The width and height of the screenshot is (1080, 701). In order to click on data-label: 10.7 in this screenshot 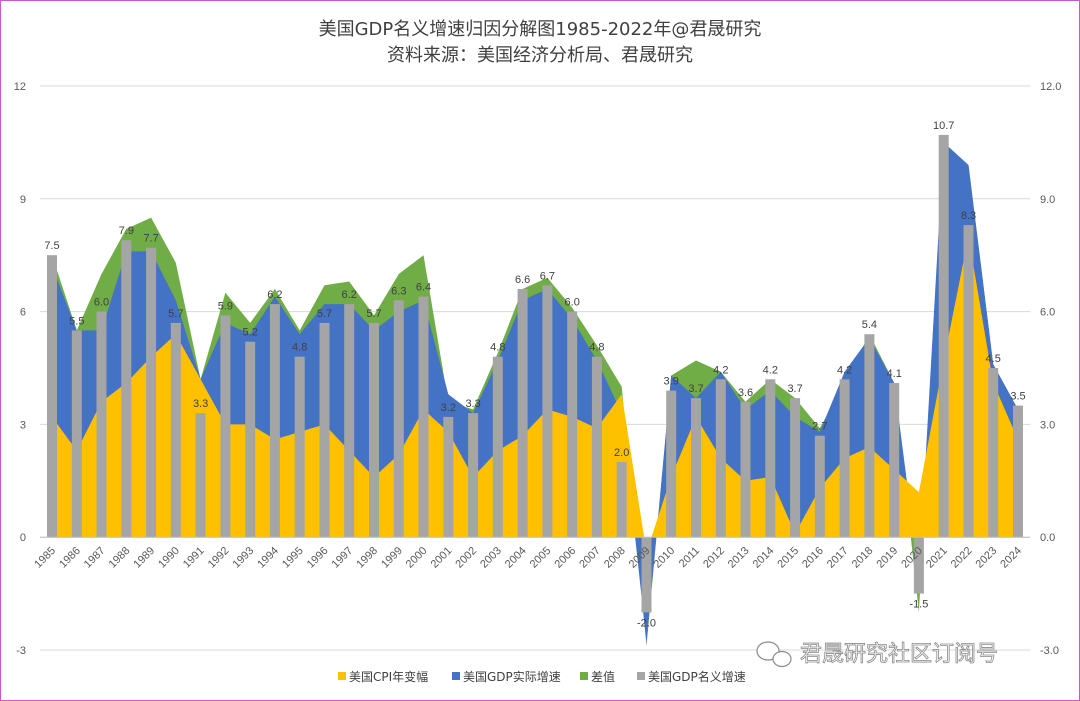, I will do `click(943, 126)`.